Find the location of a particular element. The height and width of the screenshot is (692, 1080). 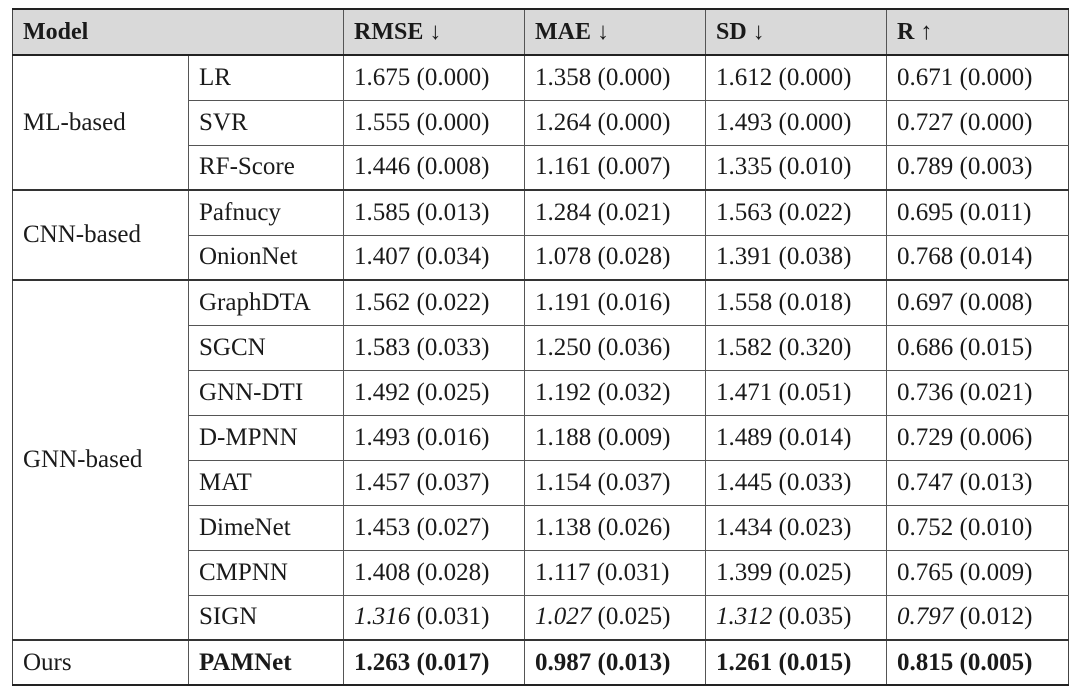

sd-cell: 1.434 (0.023) is located at coordinates (796, 527).